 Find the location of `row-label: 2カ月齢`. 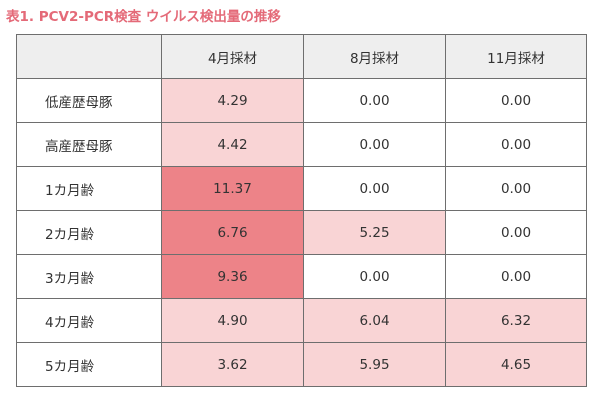

row-label: 2カ月齢 is located at coordinates (89, 232).